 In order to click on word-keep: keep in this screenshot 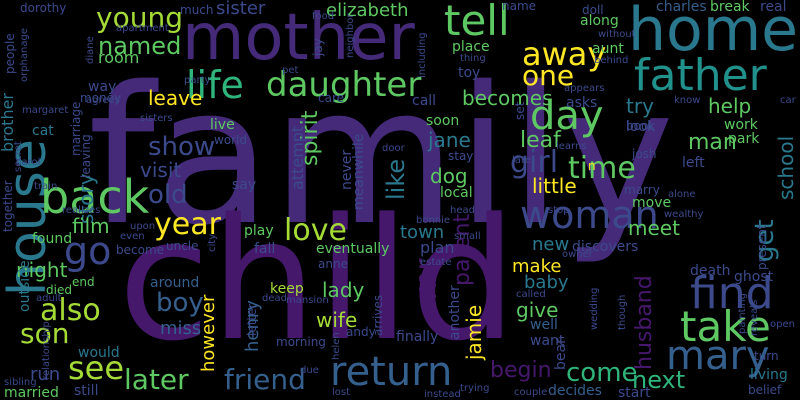, I will do `click(287, 289)`.